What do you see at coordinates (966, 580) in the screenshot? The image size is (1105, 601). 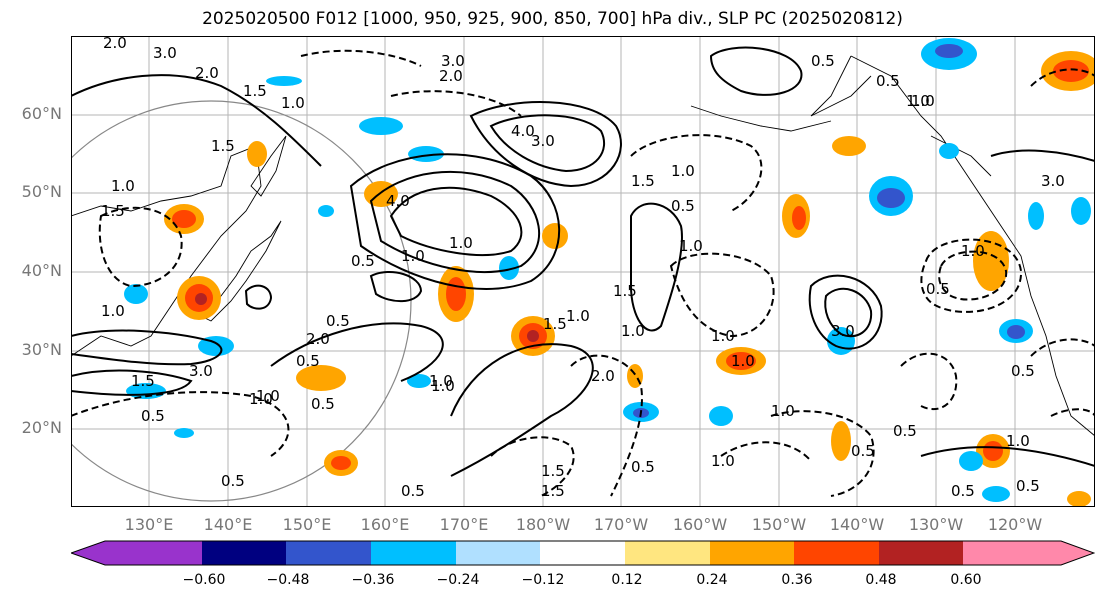 I see `colorbar-tick: 0.60` at bounding box center [966, 580].